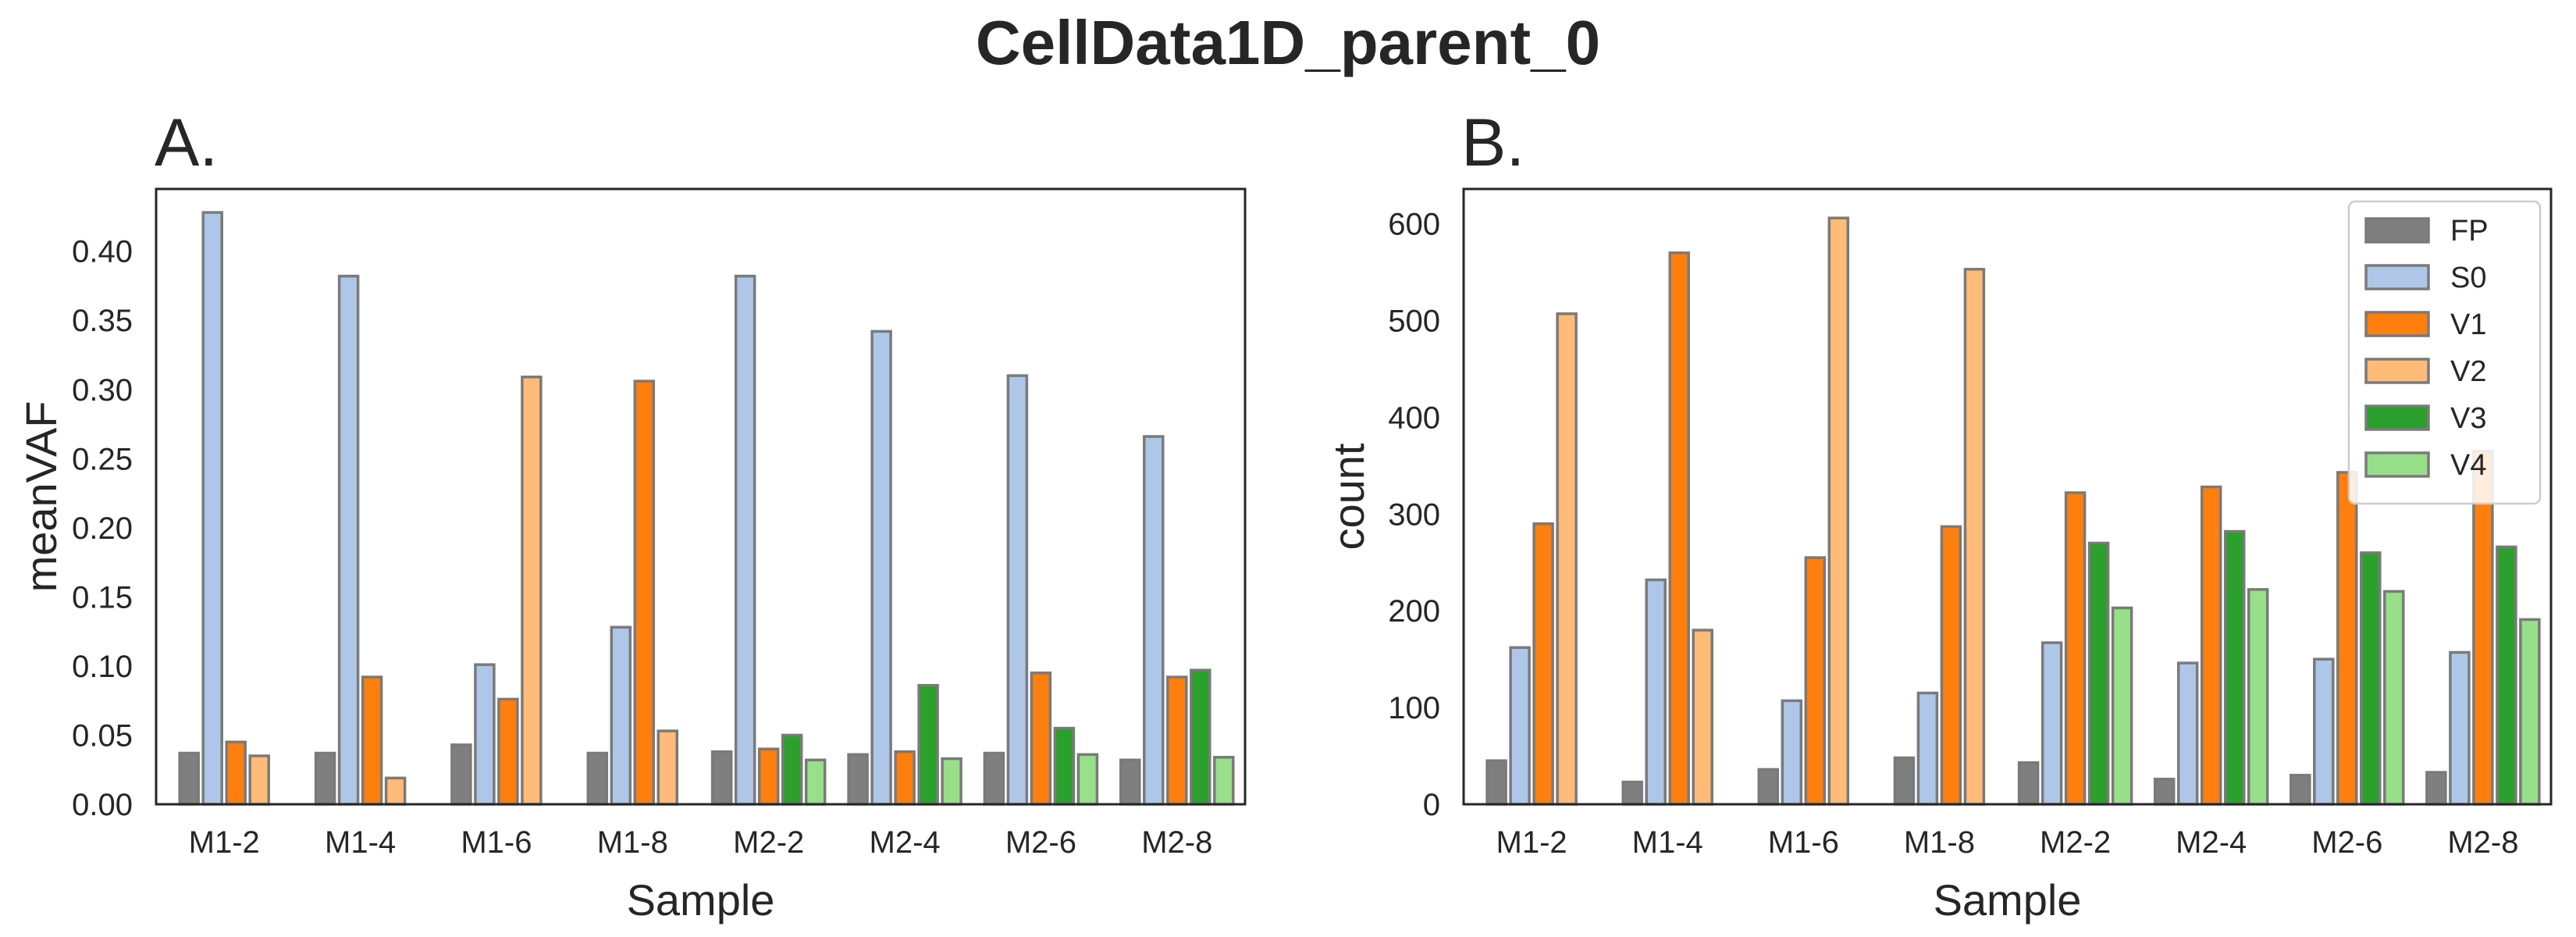 This screenshot has width=2576, height=937. What do you see at coordinates (2397, 371) in the screenshot?
I see `panel-b-legend-swatch-v2` at bounding box center [2397, 371].